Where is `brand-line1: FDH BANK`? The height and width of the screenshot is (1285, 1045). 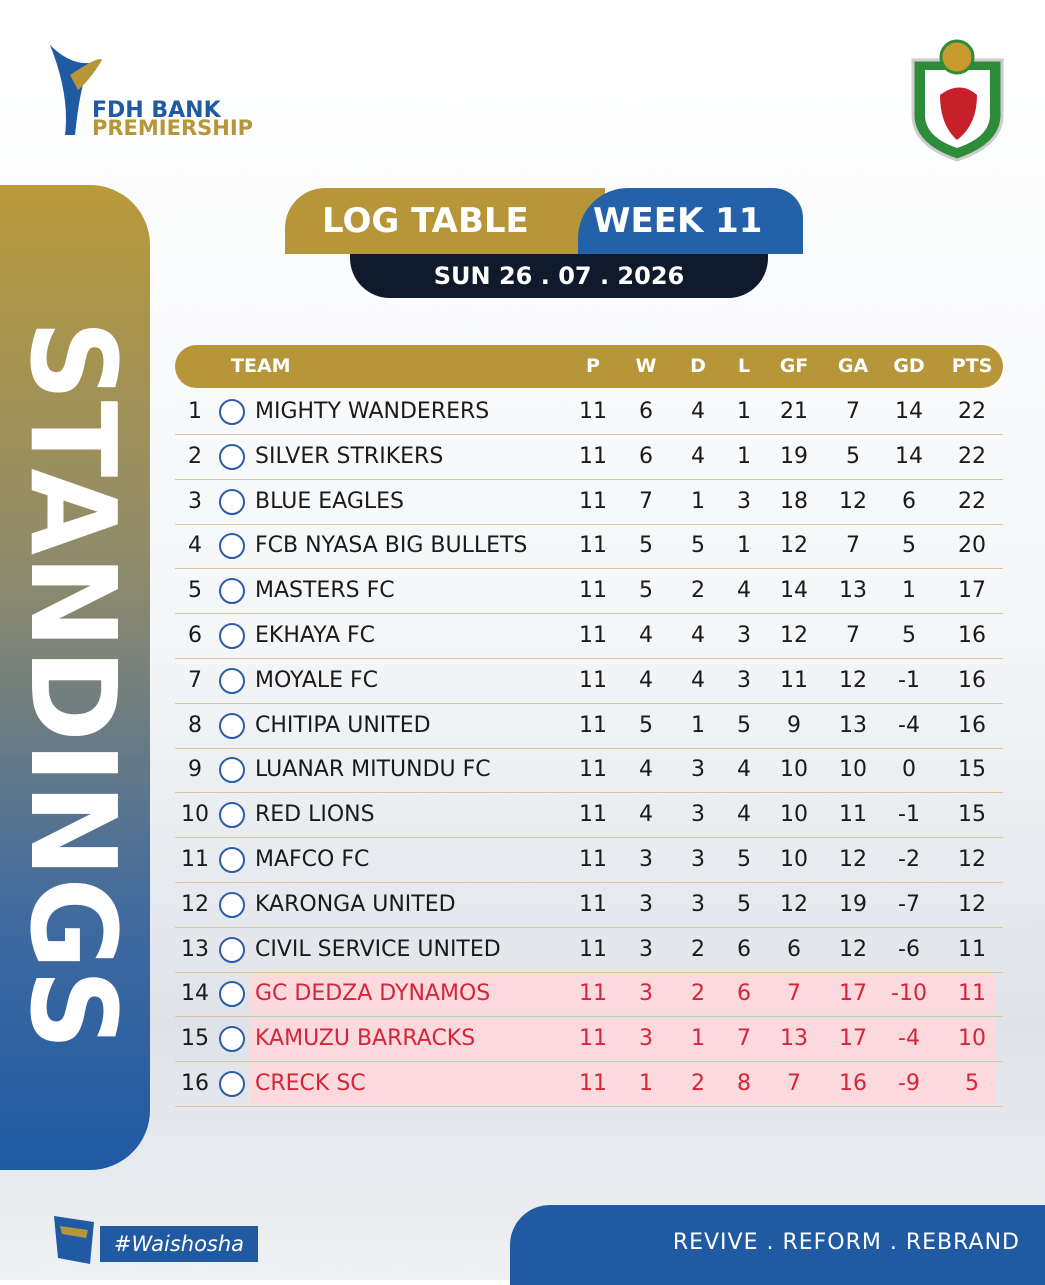 brand-line1: FDH BANK is located at coordinates (157, 110).